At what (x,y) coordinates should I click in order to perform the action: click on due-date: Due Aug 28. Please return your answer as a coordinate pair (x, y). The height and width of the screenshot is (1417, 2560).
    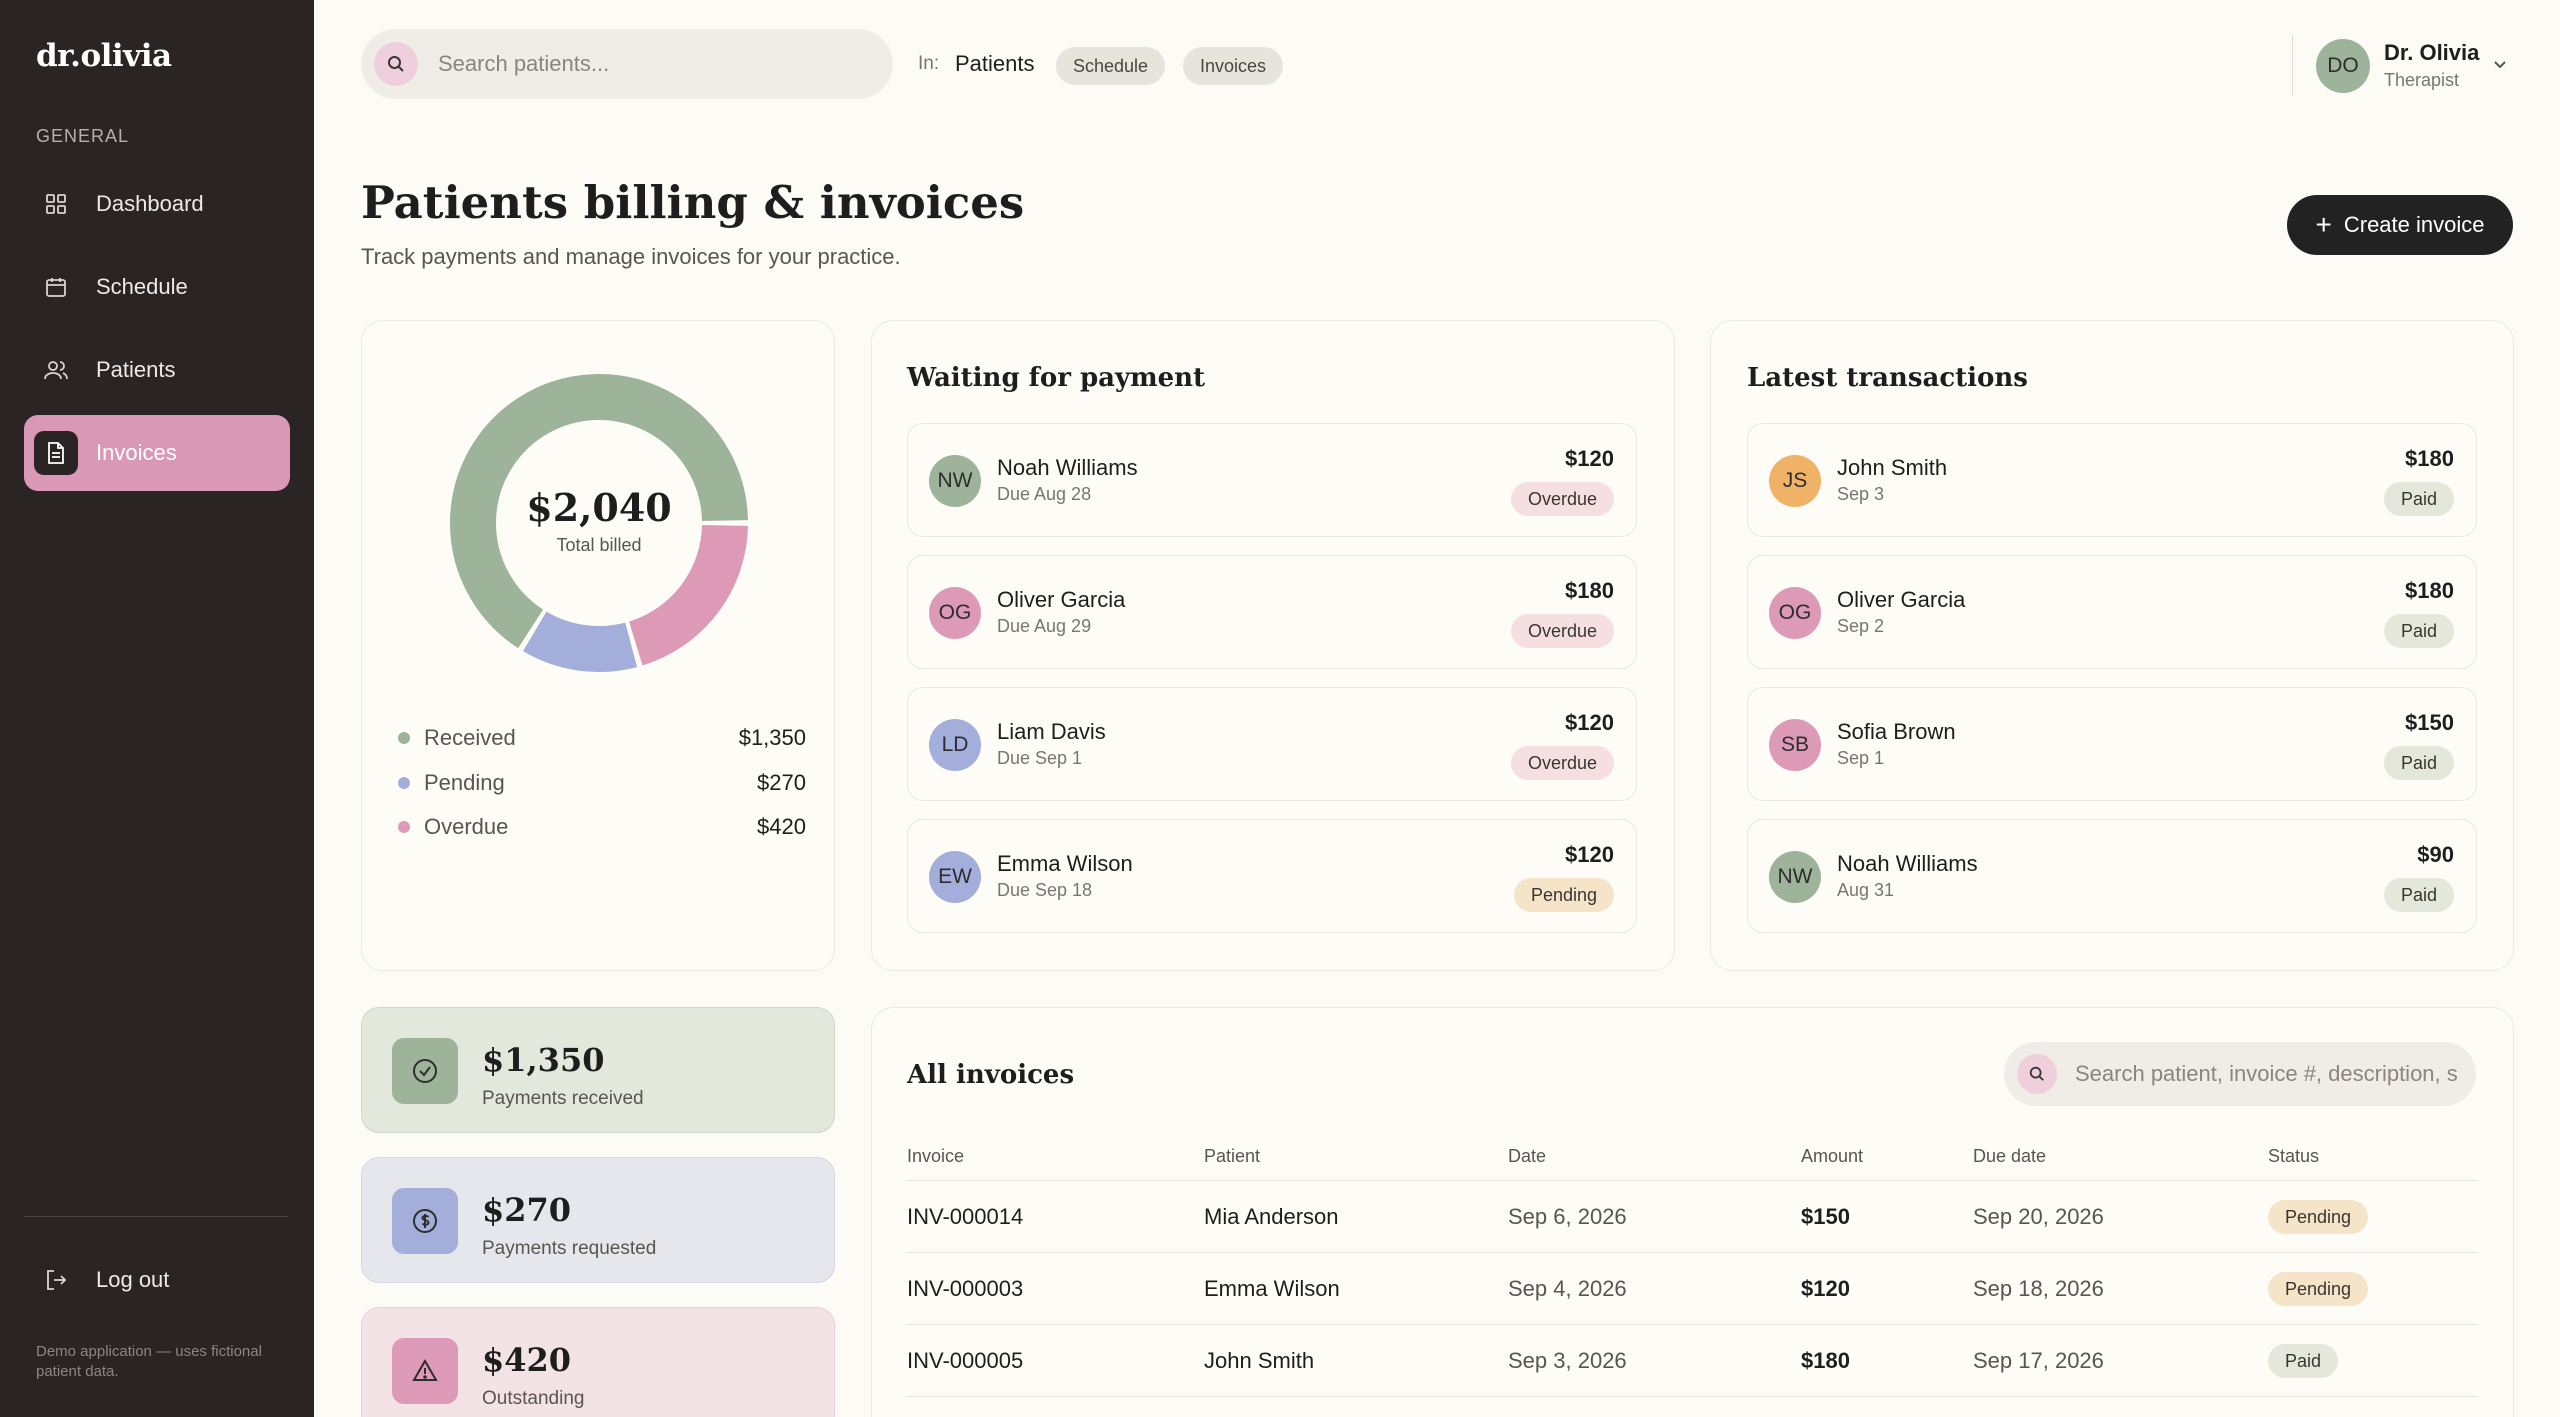
    Looking at the image, I should click on (1044, 494).